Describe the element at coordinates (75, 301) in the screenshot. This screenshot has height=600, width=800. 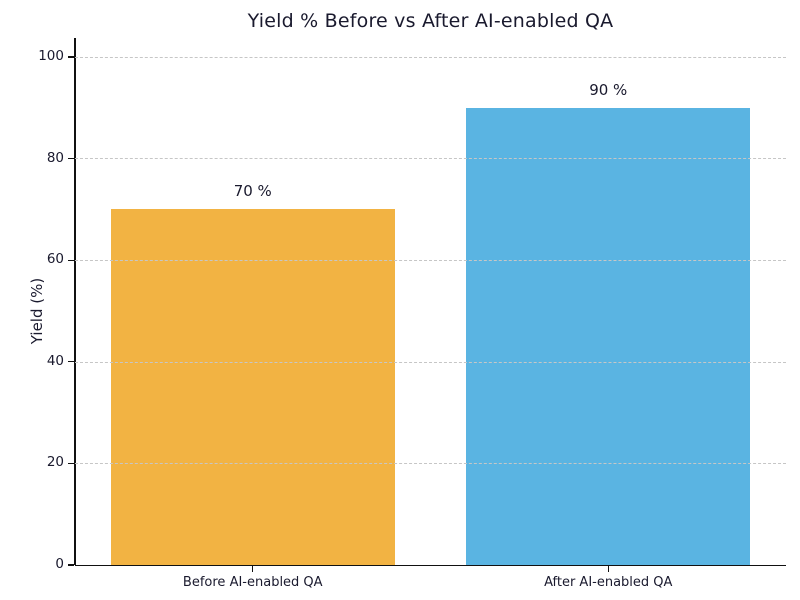
I see `y-axis-spine` at that location.